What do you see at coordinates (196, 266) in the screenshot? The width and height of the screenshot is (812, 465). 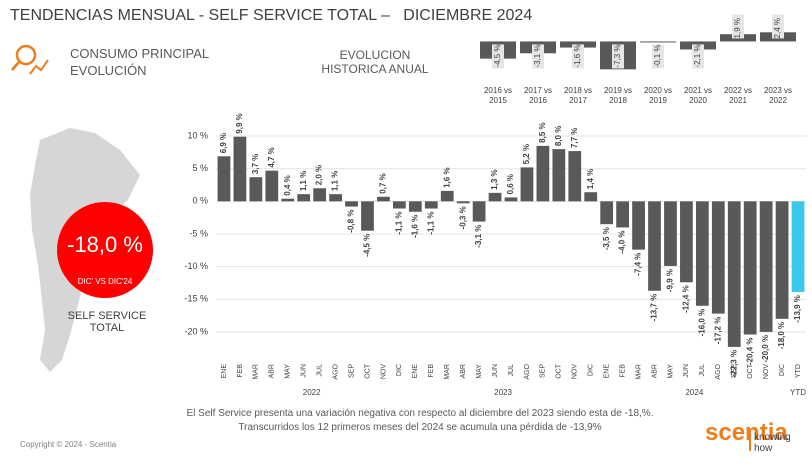 I see `y-tick-label: -10 %` at bounding box center [196, 266].